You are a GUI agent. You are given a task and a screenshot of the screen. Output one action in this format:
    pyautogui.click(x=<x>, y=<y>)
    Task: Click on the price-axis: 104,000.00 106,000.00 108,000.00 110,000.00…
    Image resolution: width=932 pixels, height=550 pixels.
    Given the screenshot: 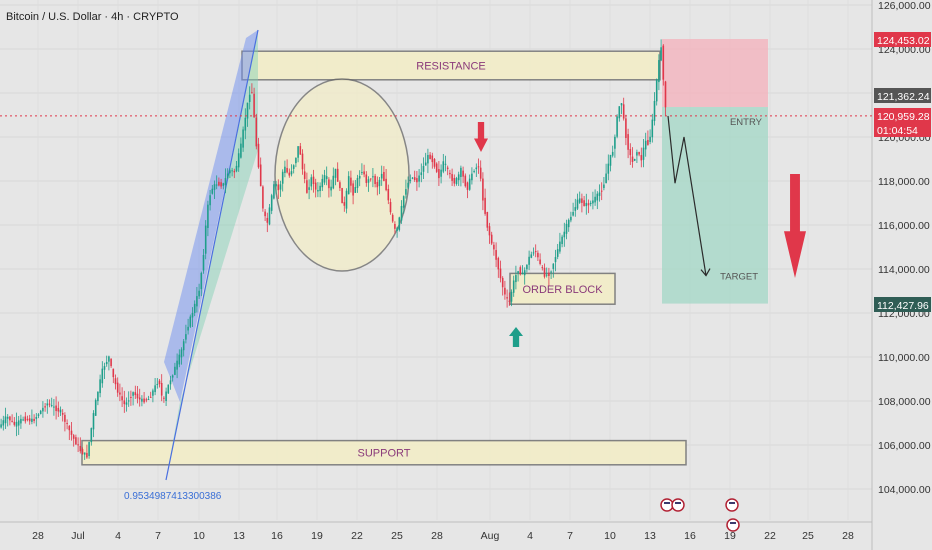 What is the action you would take?
    pyautogui.click(x=902, y=248)
    